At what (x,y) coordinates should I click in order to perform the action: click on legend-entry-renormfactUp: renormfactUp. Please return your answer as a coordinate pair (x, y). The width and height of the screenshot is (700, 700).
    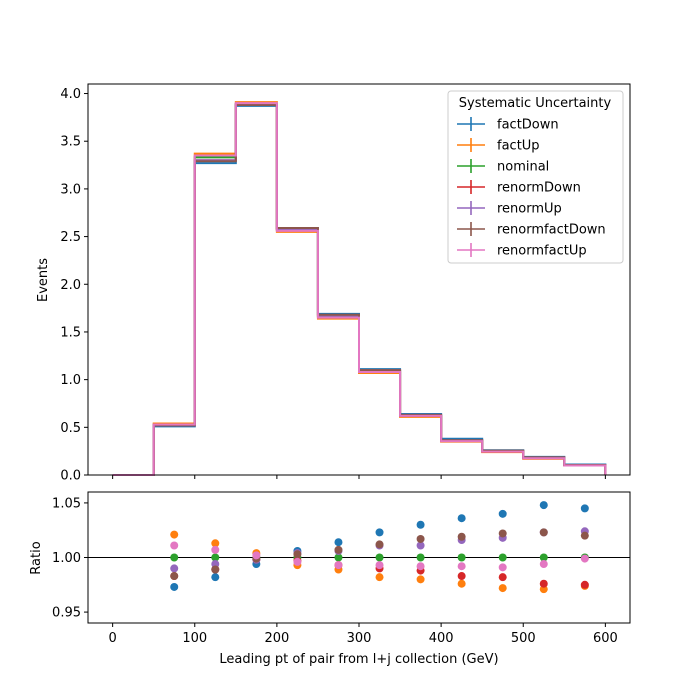
    Looking at the image, I should click on (522, 251).